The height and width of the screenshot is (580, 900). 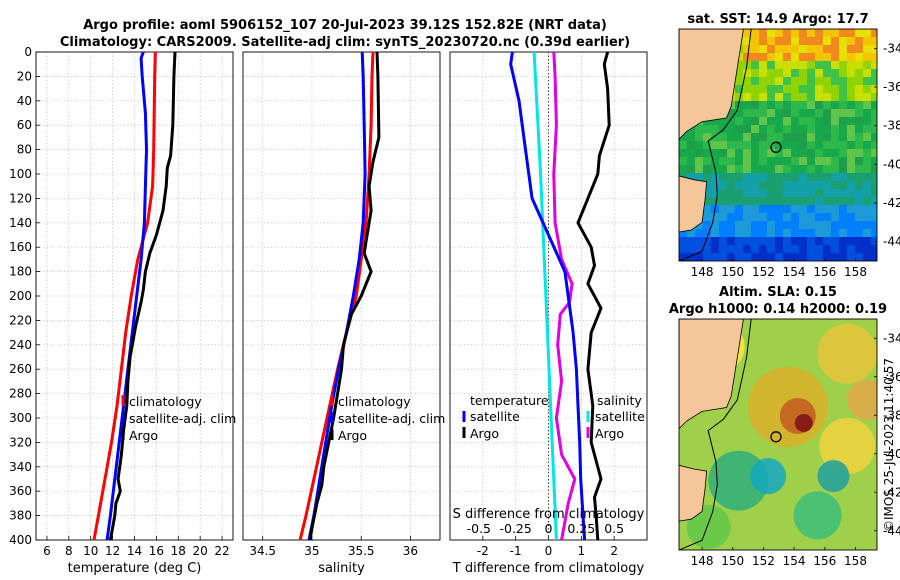 What do you see at coordinates (778, 292) in the screenshot?
I see `sla-map-title-1: Altim. SLA: 0.15` at bounding box center [778, 292].